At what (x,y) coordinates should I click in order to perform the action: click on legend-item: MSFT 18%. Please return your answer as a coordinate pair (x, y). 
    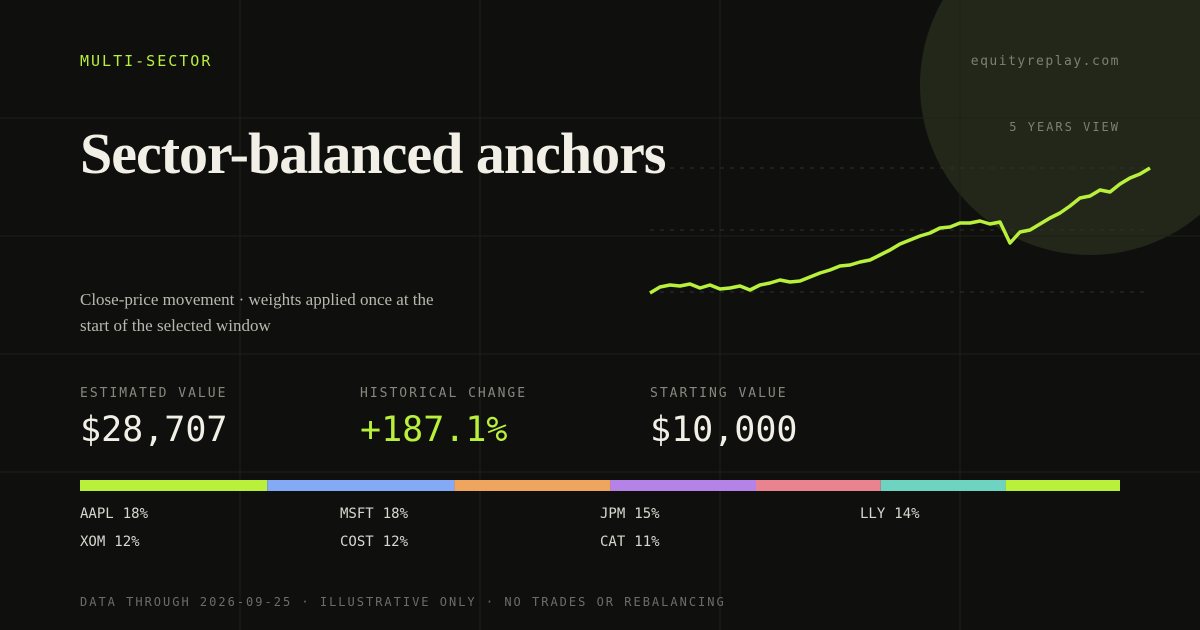
    Looking at the image, I should click on (374, 514).